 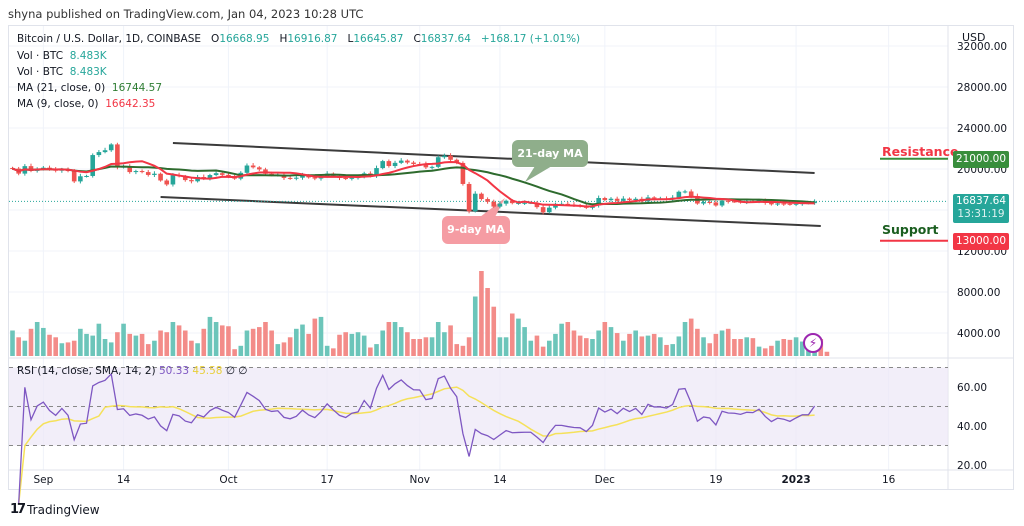 I want to click on high-value: 16916.87, so click(x=312, y=39).